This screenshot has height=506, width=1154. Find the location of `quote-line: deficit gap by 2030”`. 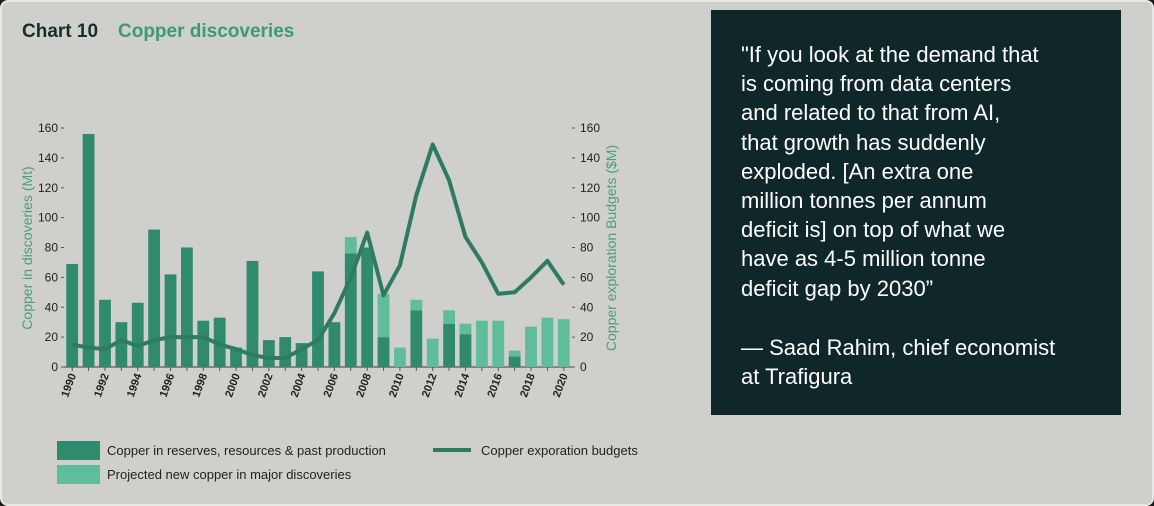

quote-line: deficit gap by 2030” is located at coordinates (837, 288).